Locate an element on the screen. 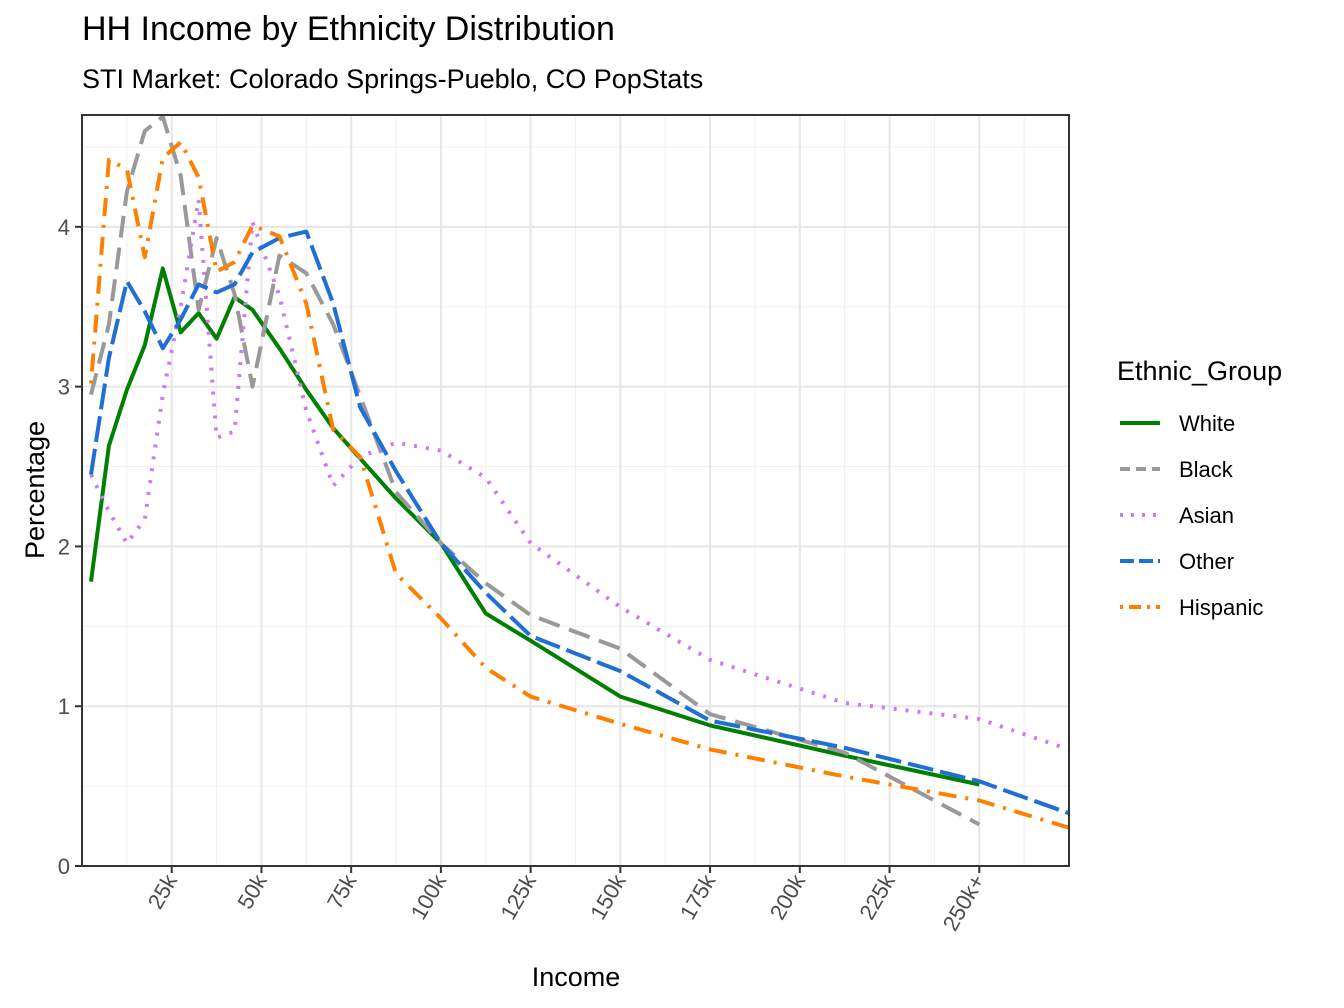 The image size is (1344, 1008). y-axis-title: Percentage is located at coordinates (35, 490).